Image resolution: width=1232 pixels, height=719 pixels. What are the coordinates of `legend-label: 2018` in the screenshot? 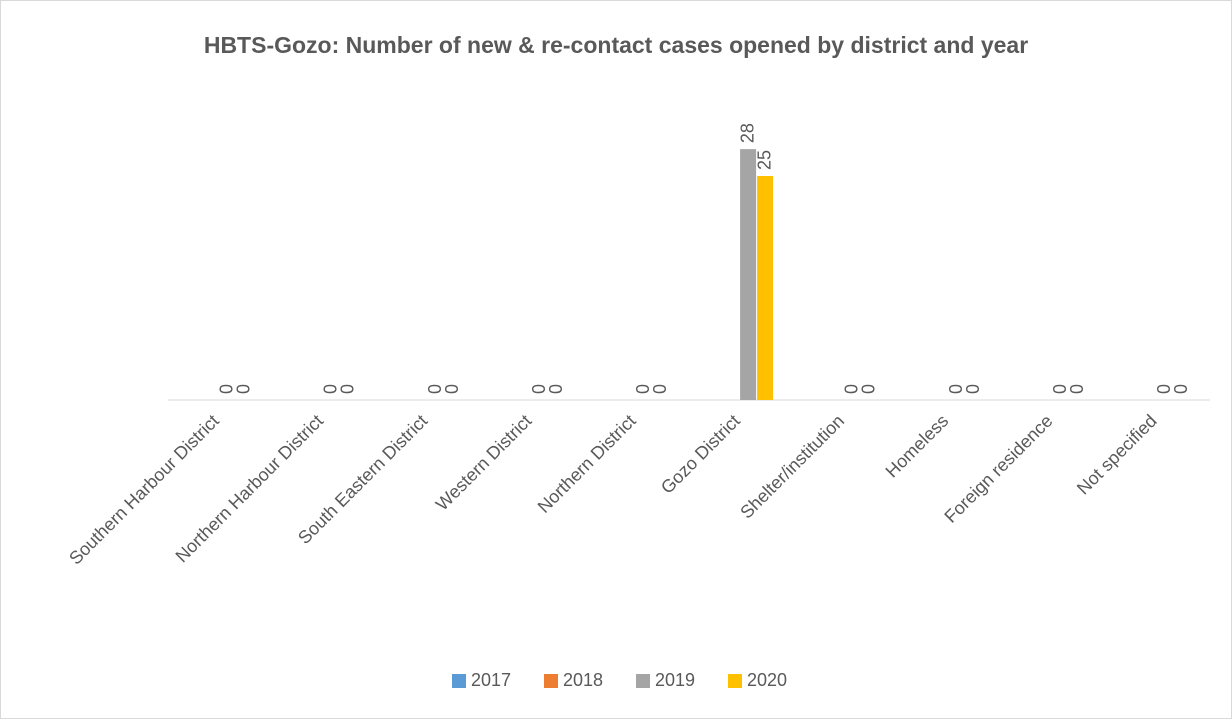 It's located at (583, 680).